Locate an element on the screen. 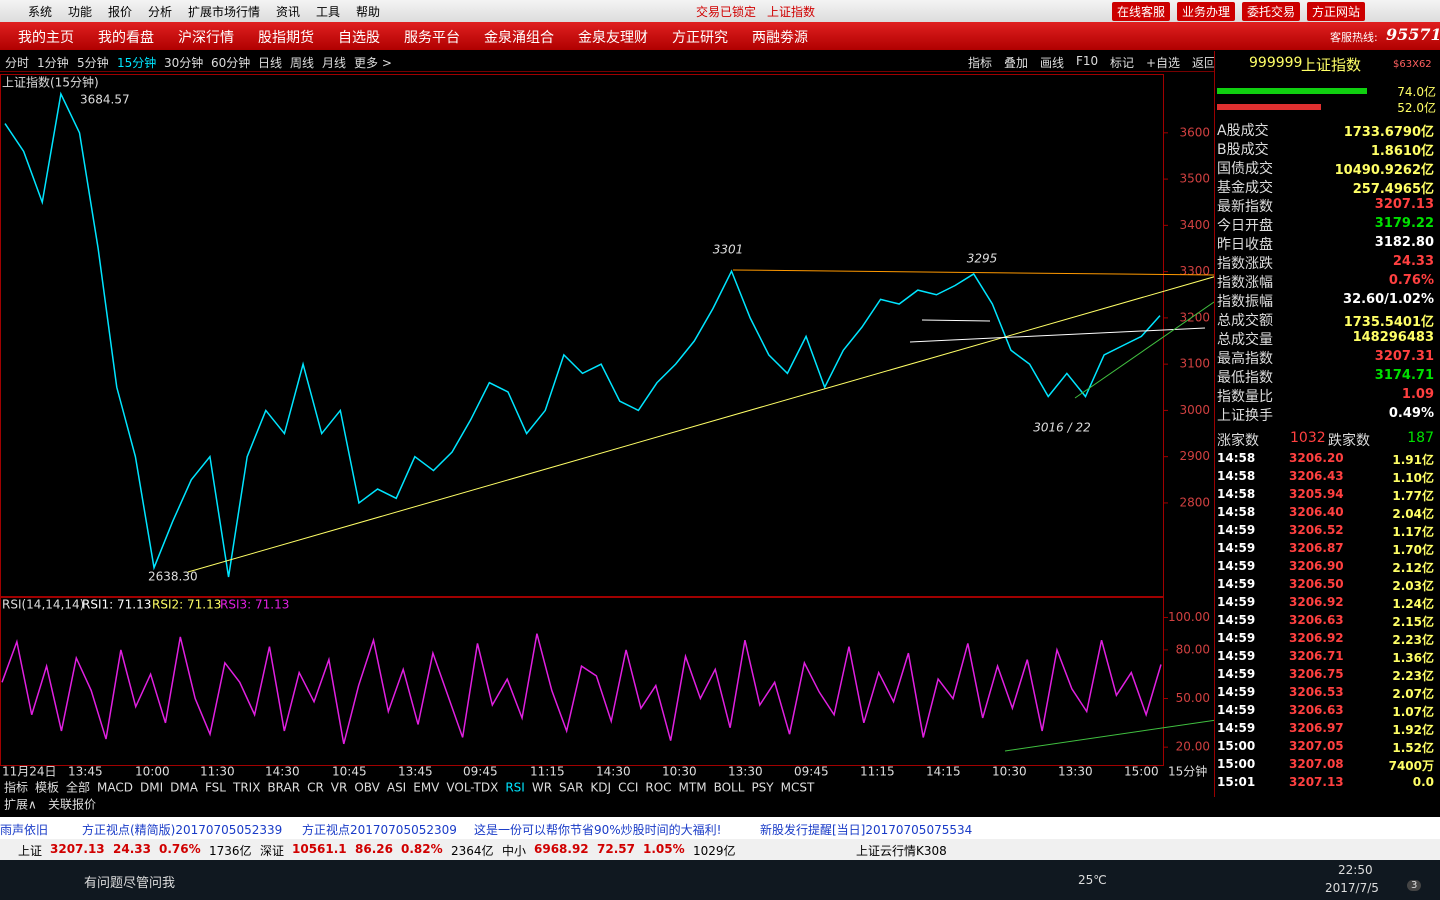  indicator-tab: TRIX is located at coordinates (246, 788).